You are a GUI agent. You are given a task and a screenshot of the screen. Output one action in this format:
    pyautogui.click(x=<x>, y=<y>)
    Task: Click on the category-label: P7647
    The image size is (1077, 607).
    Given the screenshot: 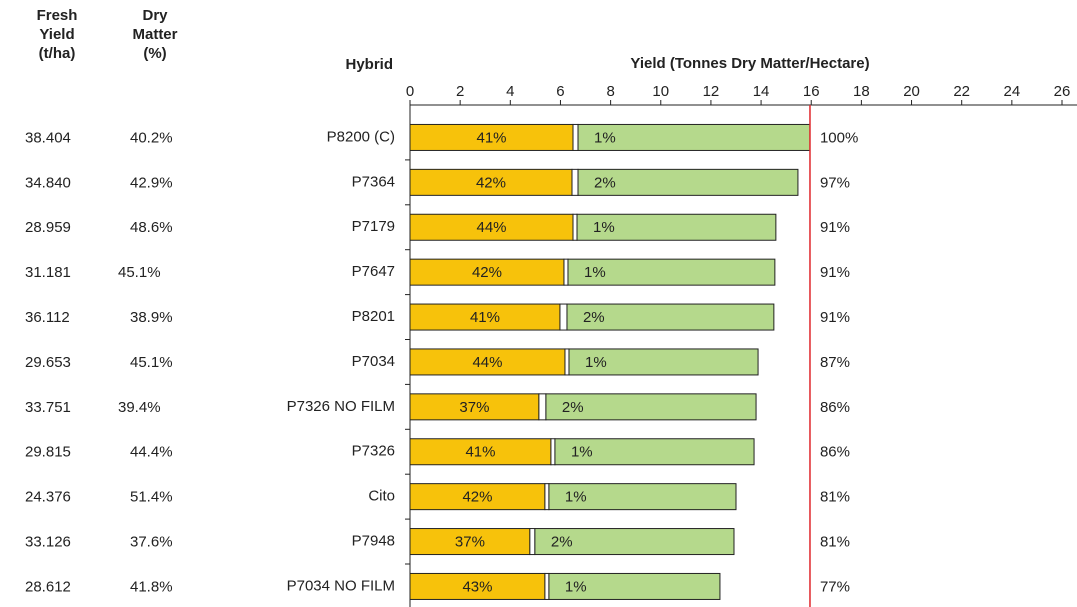 What is the action you would take?
    pyautogui.click(x=373, y=271)
    